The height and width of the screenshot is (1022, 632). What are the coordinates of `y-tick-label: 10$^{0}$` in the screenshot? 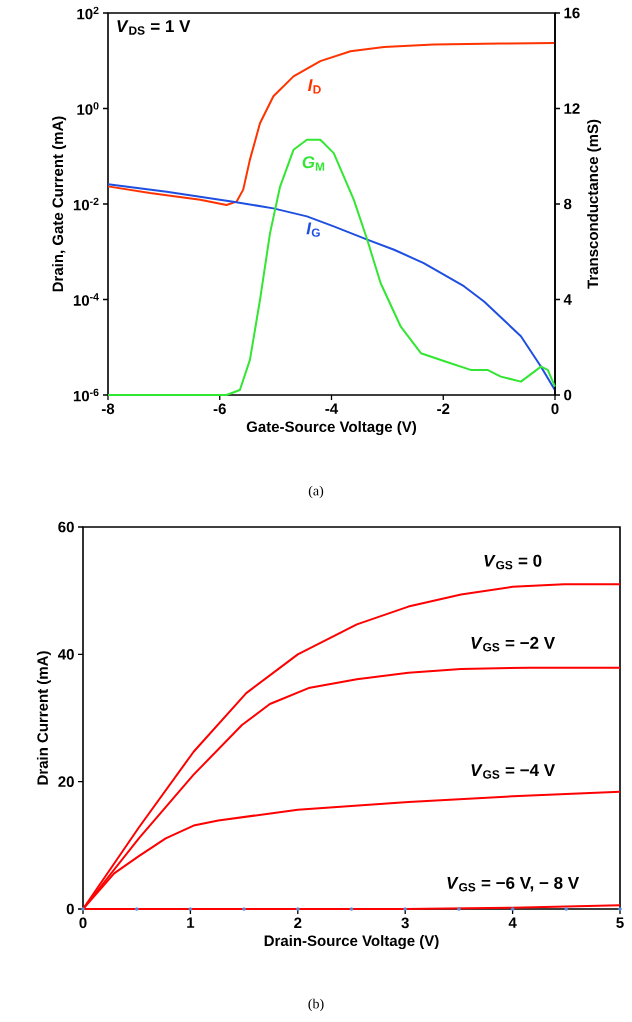 It's located at (88, 108).